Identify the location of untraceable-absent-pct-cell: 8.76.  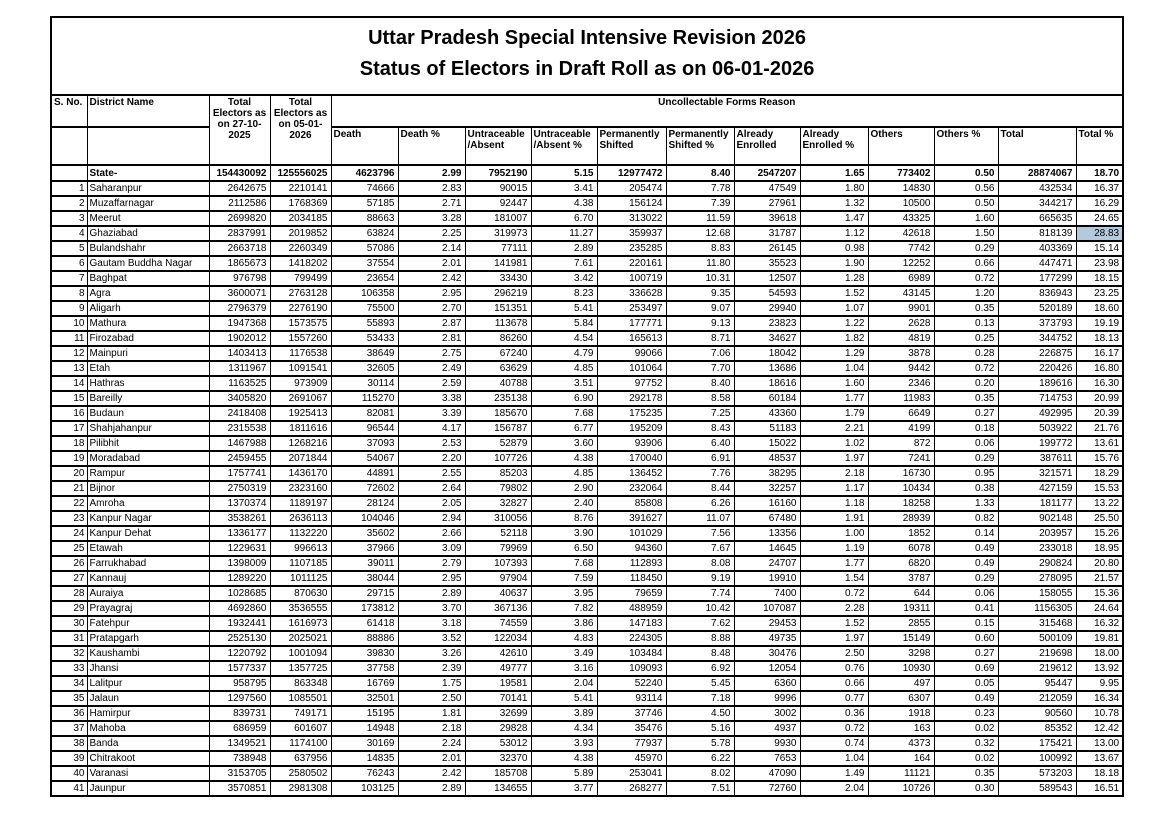
(564, 518).